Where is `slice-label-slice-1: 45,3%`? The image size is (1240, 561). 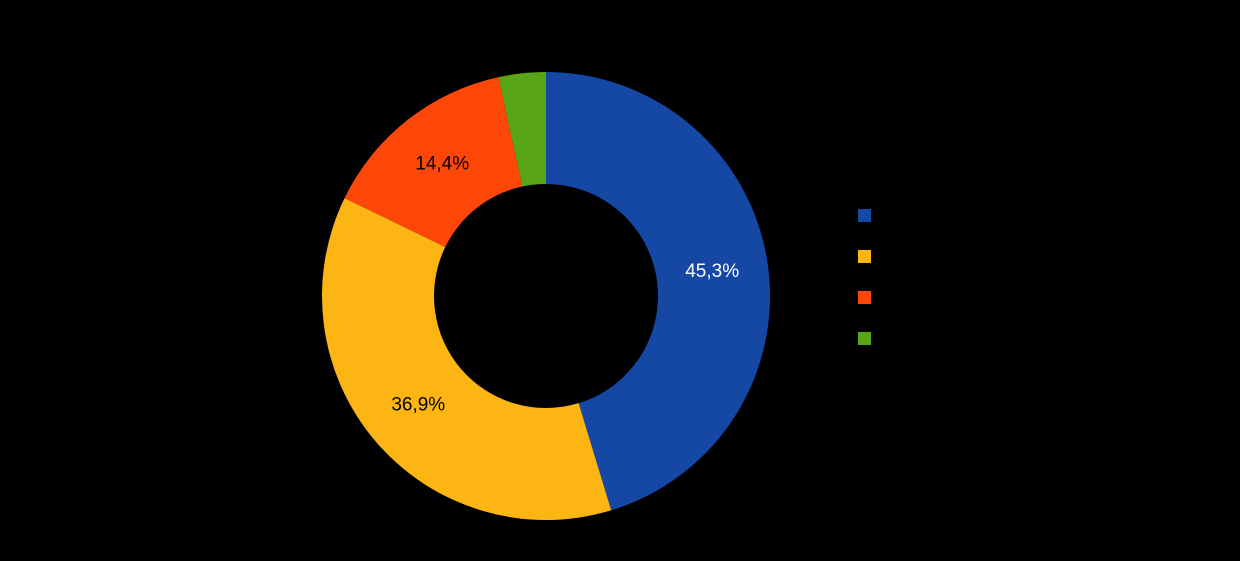 slice-label-slice-1: 45,3% is located at coordinates (712, 271).